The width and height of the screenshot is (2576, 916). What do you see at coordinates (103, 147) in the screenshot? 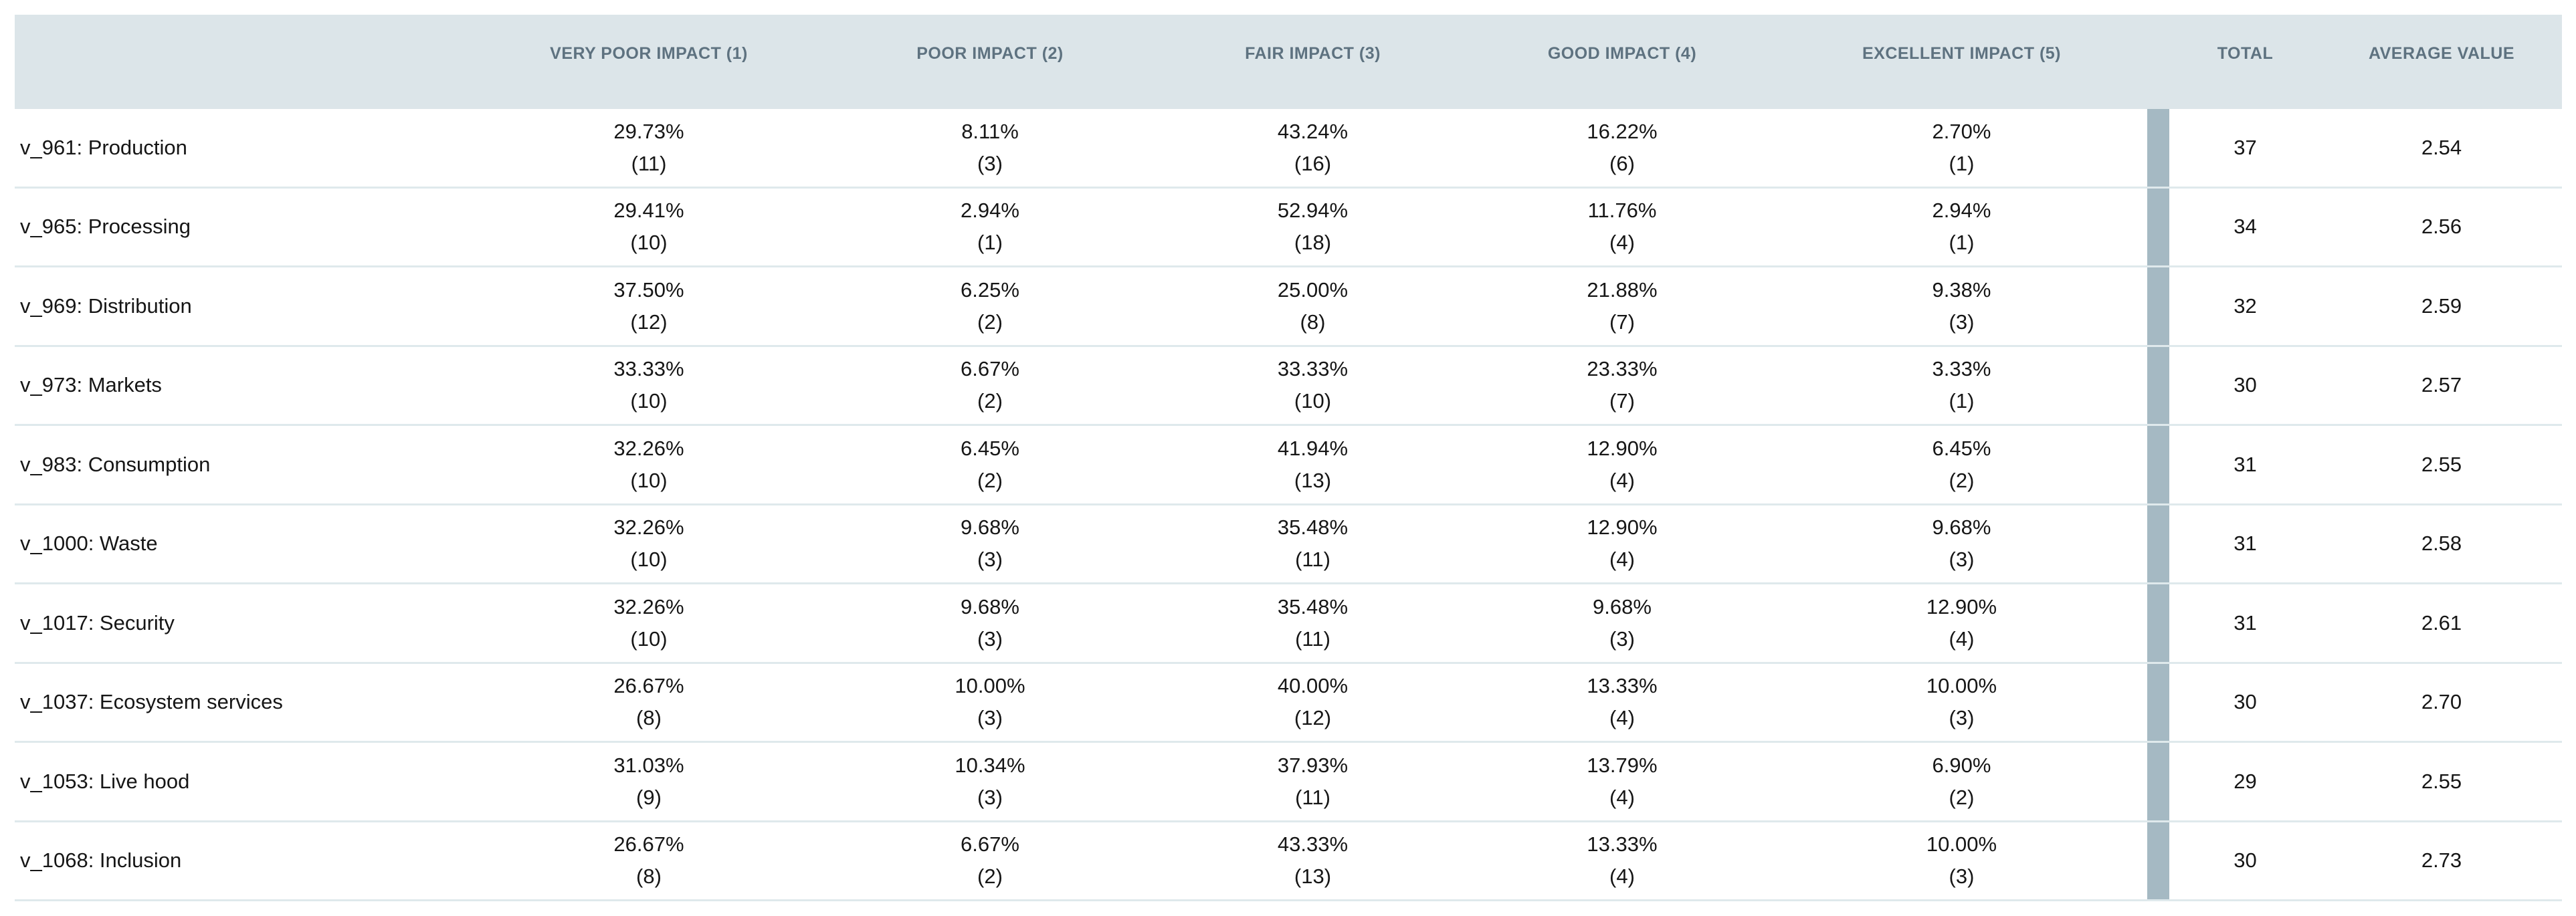
I see `row-label: v_961: Production` at bounding box center [103, 147].